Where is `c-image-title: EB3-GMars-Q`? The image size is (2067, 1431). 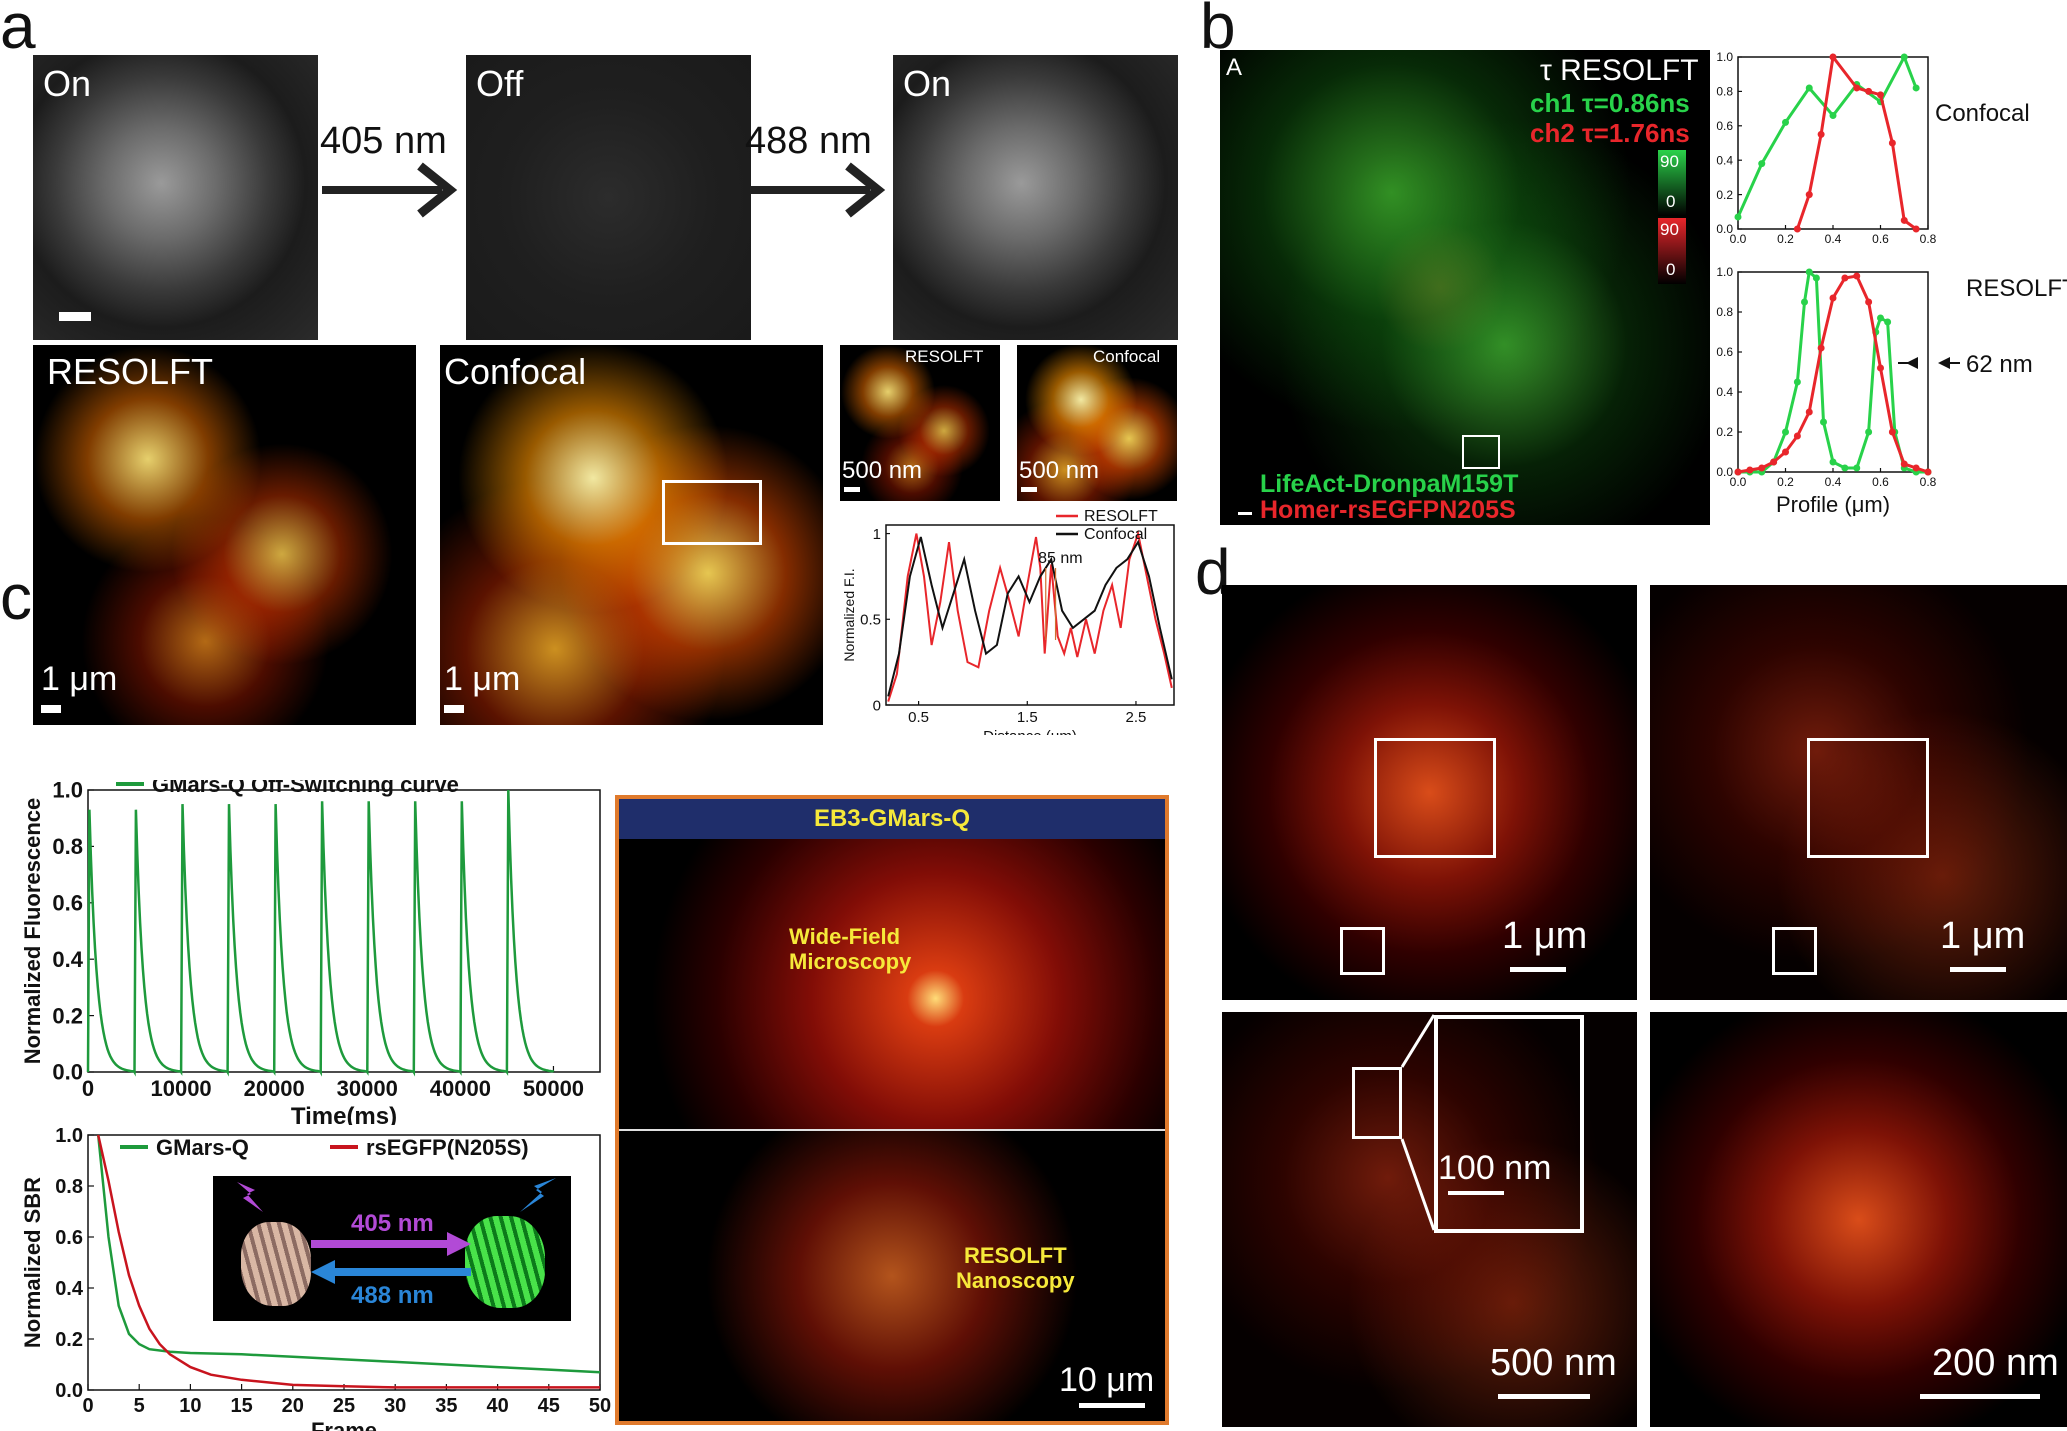 c-image-title: EB3-GMars-Q is located at coordinates (892, 818).